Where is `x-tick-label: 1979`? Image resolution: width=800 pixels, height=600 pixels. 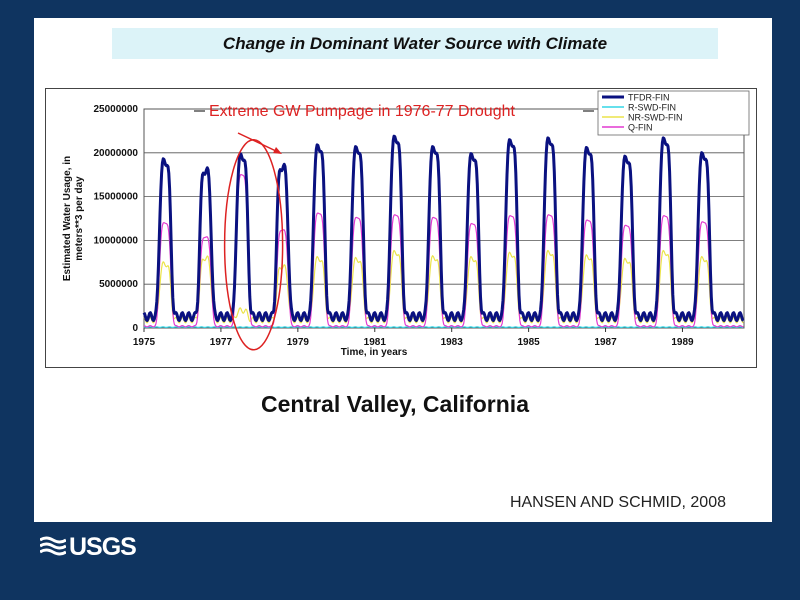 x-tick-label: 1979 is located at coordinates (298, 342).